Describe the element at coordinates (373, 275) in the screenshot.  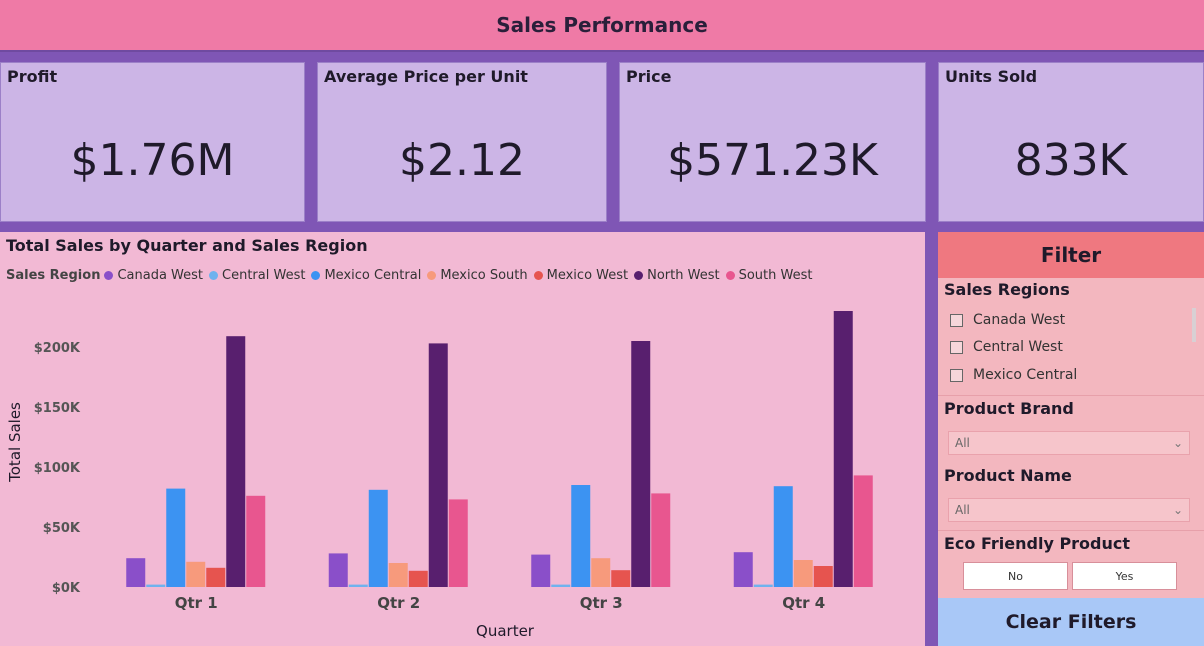
I see `legend-label: Mexico Central` at that location.